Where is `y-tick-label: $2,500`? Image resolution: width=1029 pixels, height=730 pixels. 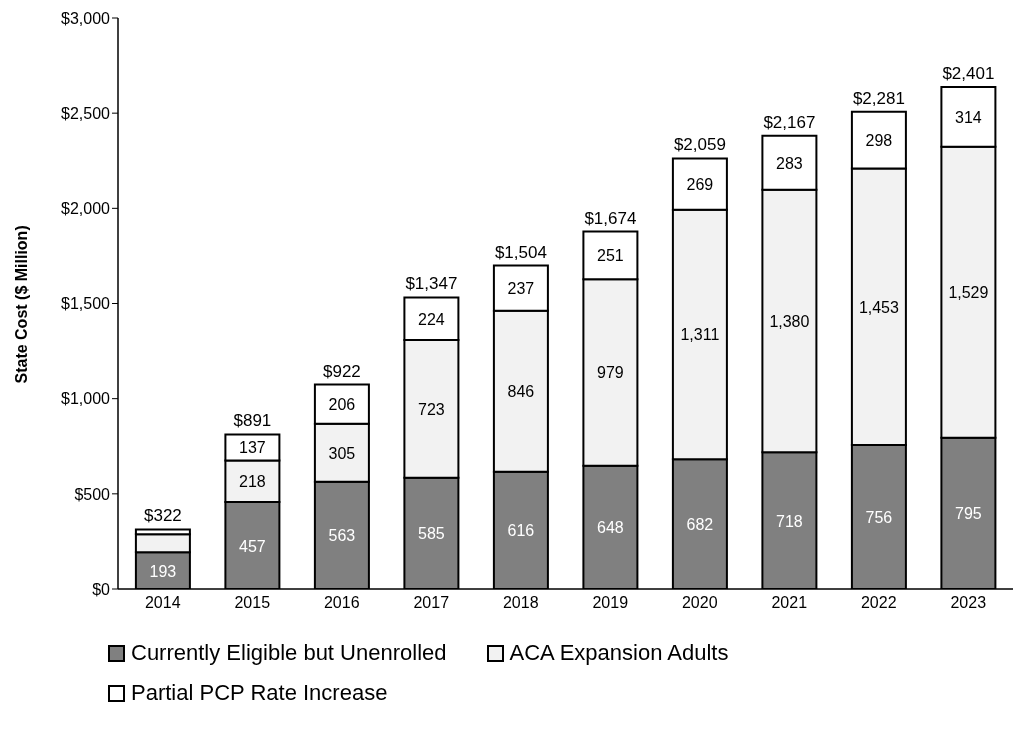 y-tick-label: $2,500 is located at coordinates (86, 113).